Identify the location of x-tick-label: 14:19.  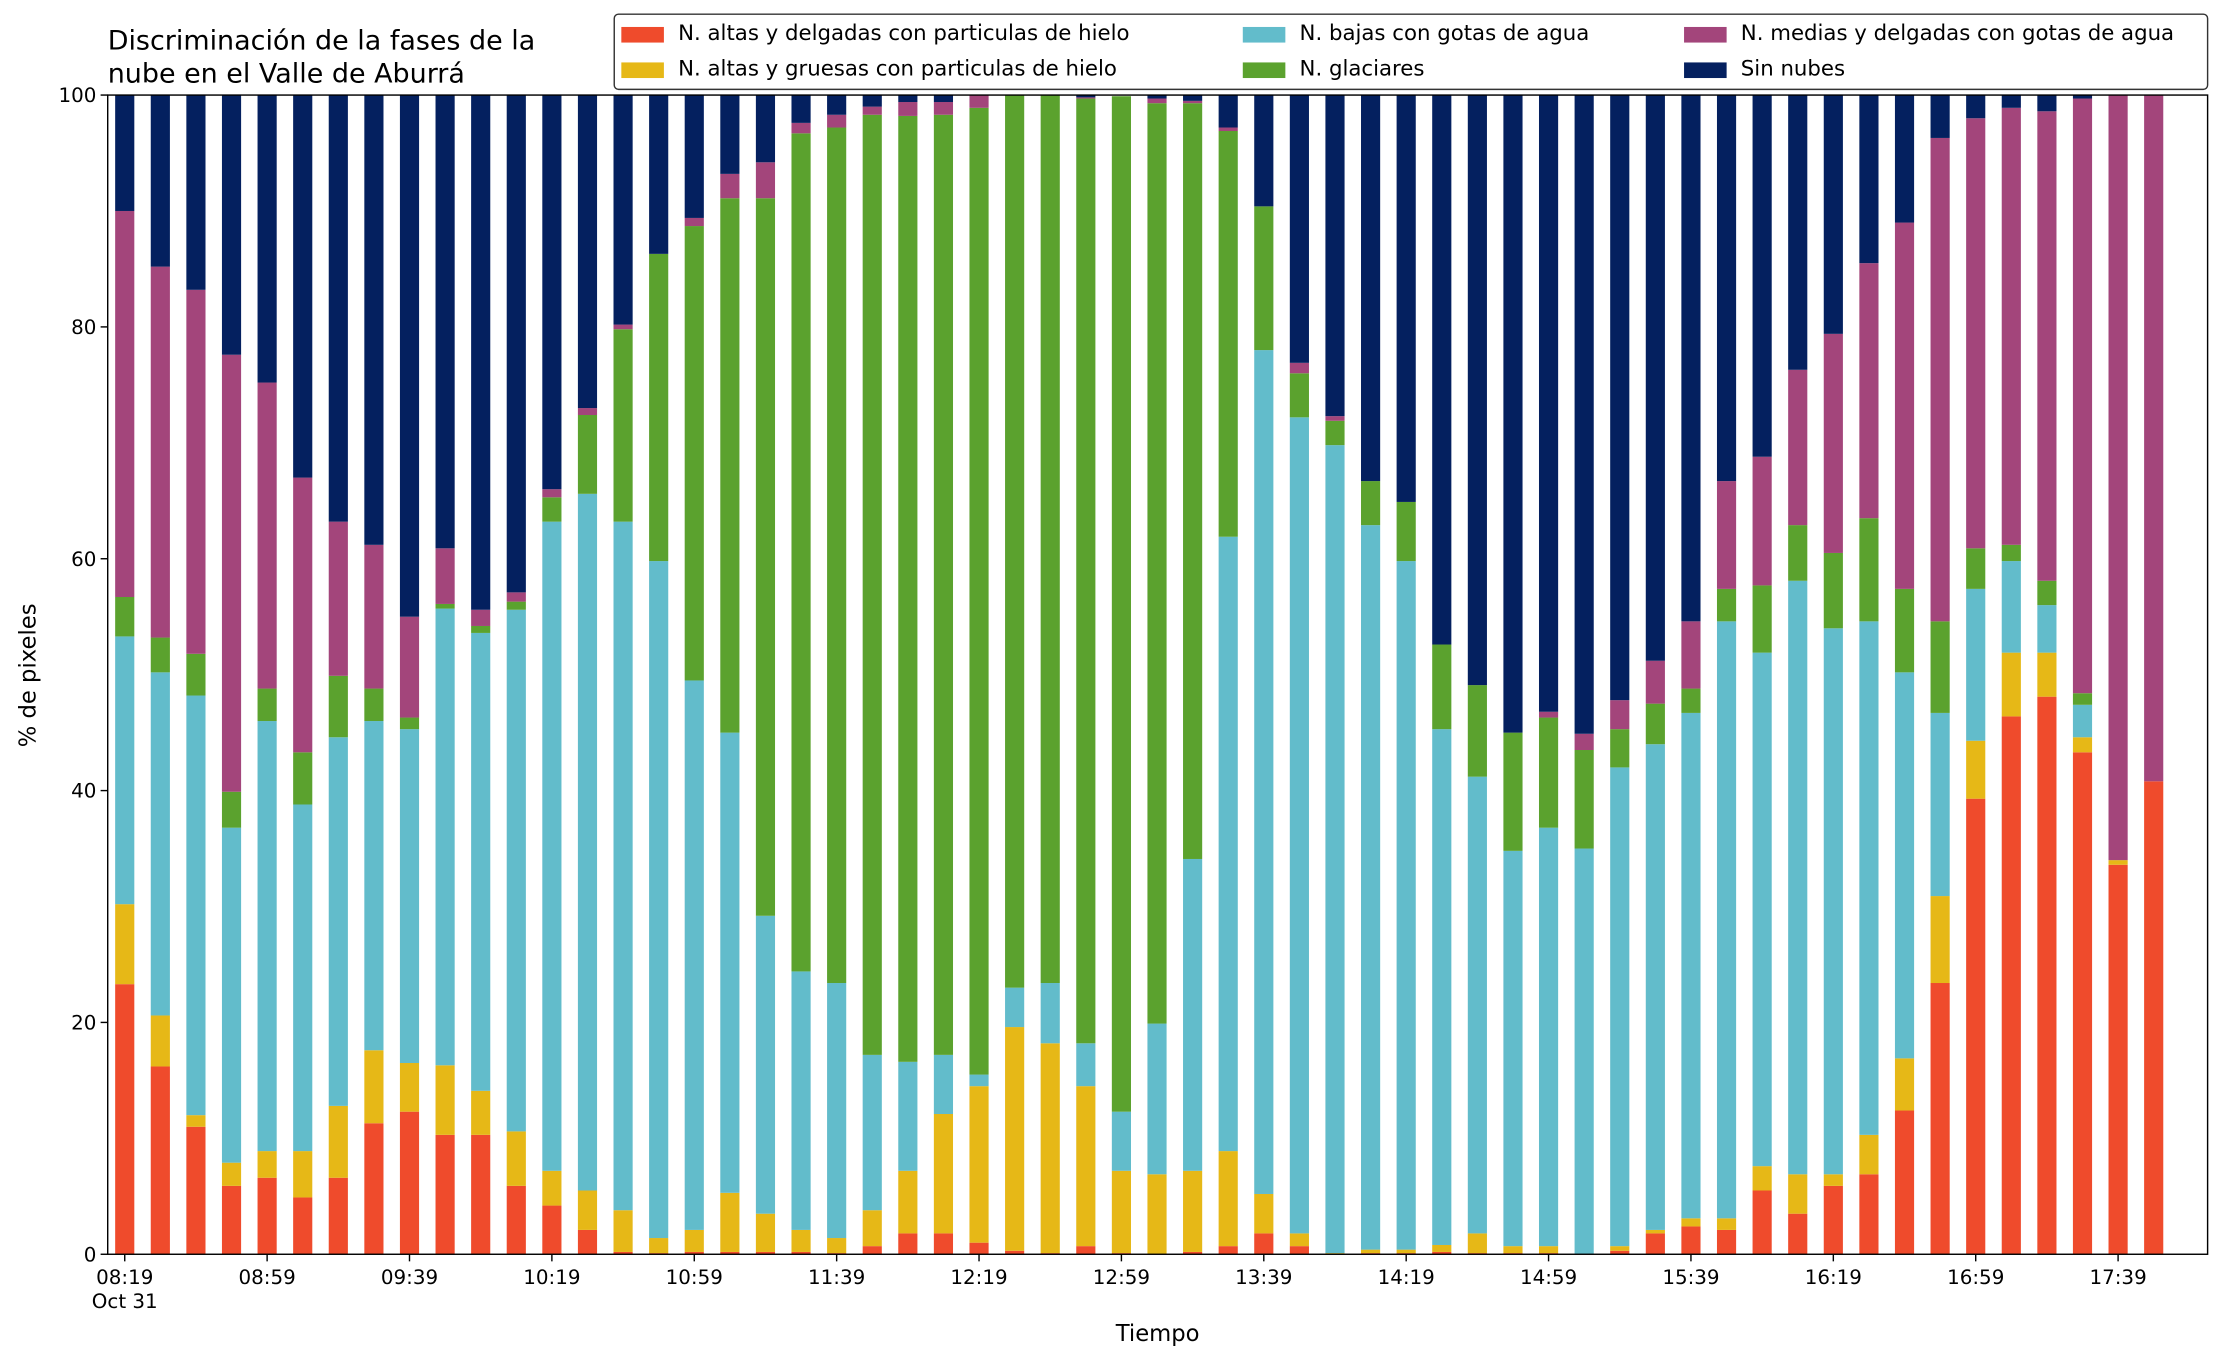
(1406, 1277).